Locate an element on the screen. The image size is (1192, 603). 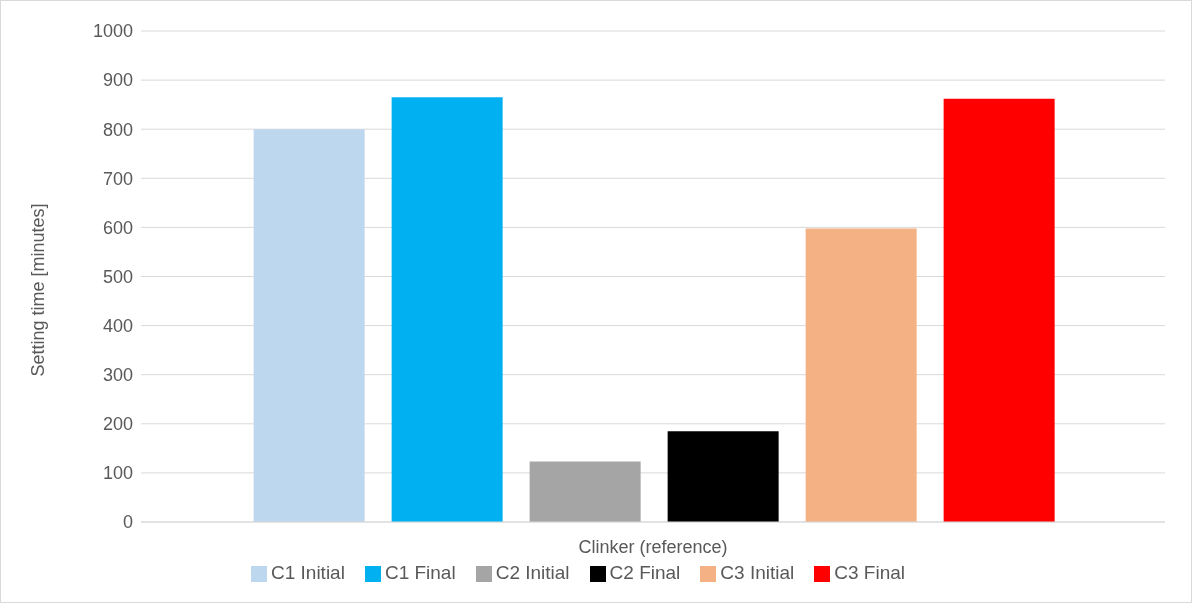
y-tick-label: 400 is located at coordinates (117, 325).